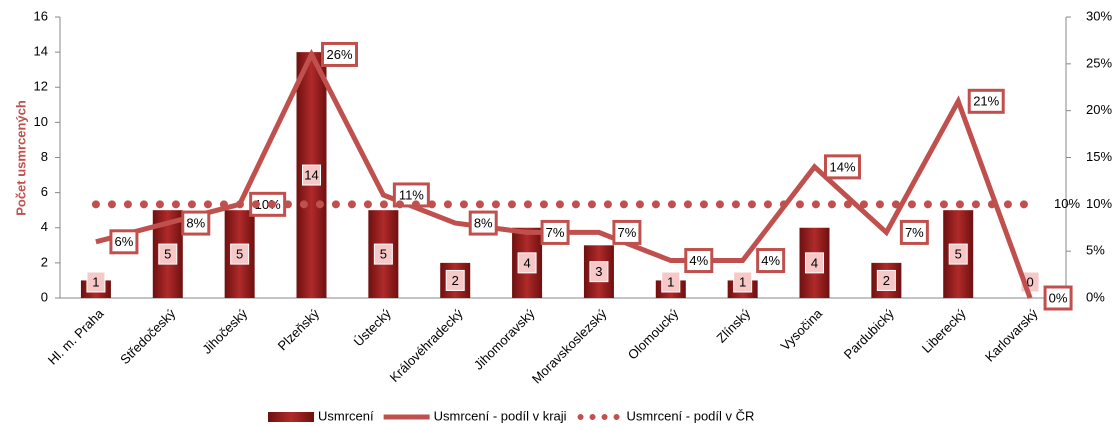  I want to click on legend-label: Usmrcení - podíl v ČR, so click(691, 415).